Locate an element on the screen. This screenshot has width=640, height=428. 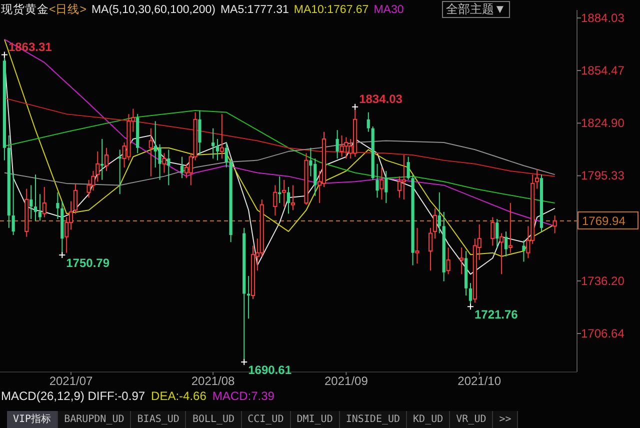
annotation: 1834.03 is located at coordinates (381, 99).